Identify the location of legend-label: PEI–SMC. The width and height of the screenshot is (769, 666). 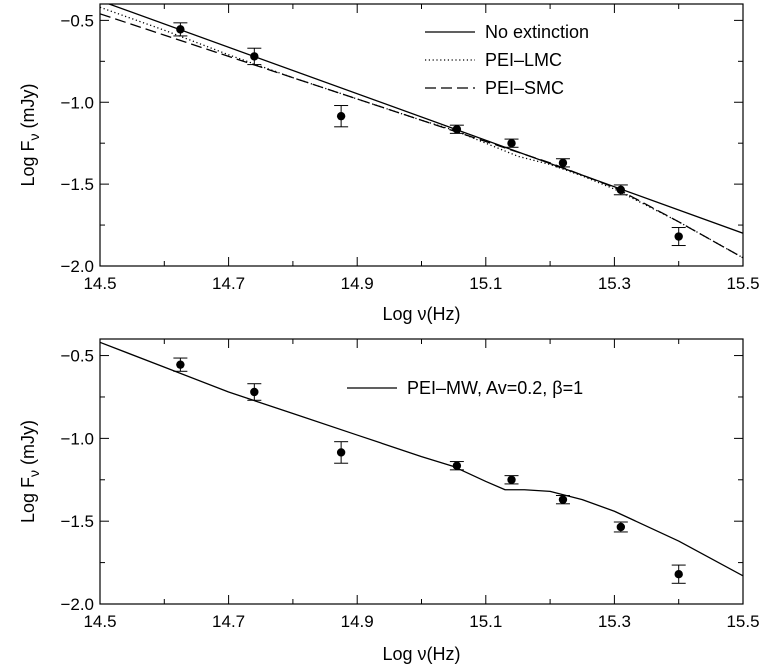
(524, 88).